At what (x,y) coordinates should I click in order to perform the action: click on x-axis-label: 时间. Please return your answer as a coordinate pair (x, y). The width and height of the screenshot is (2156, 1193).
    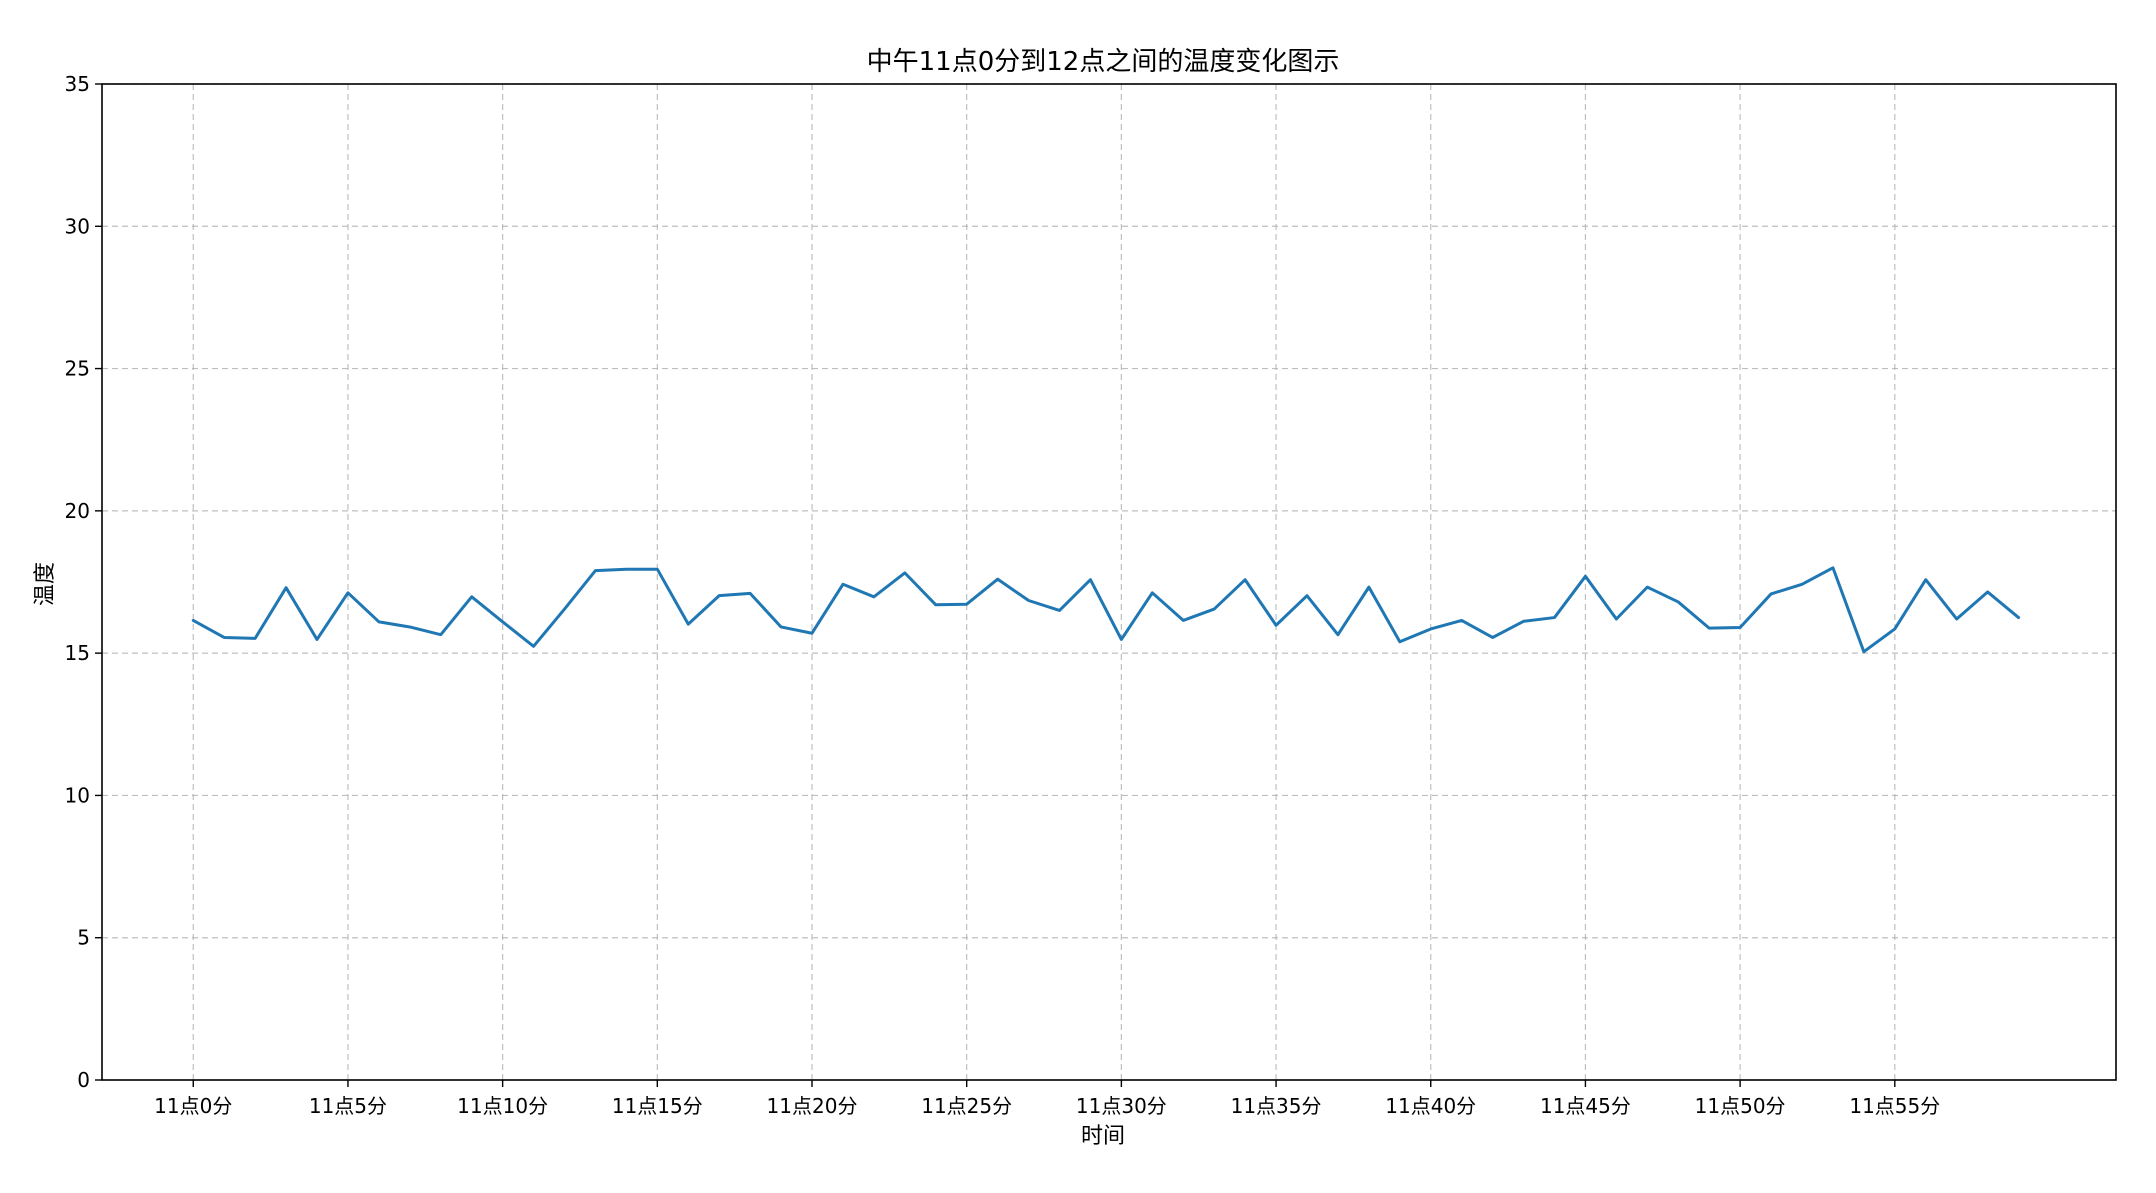
    Looking at the image, I should click on (1103, 1136).